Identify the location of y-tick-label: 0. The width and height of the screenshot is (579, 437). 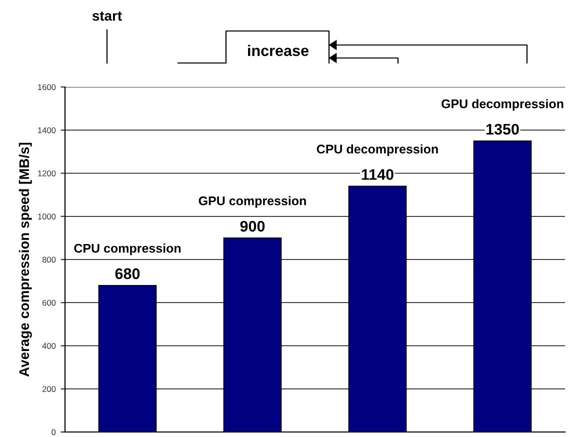
(54, 432).